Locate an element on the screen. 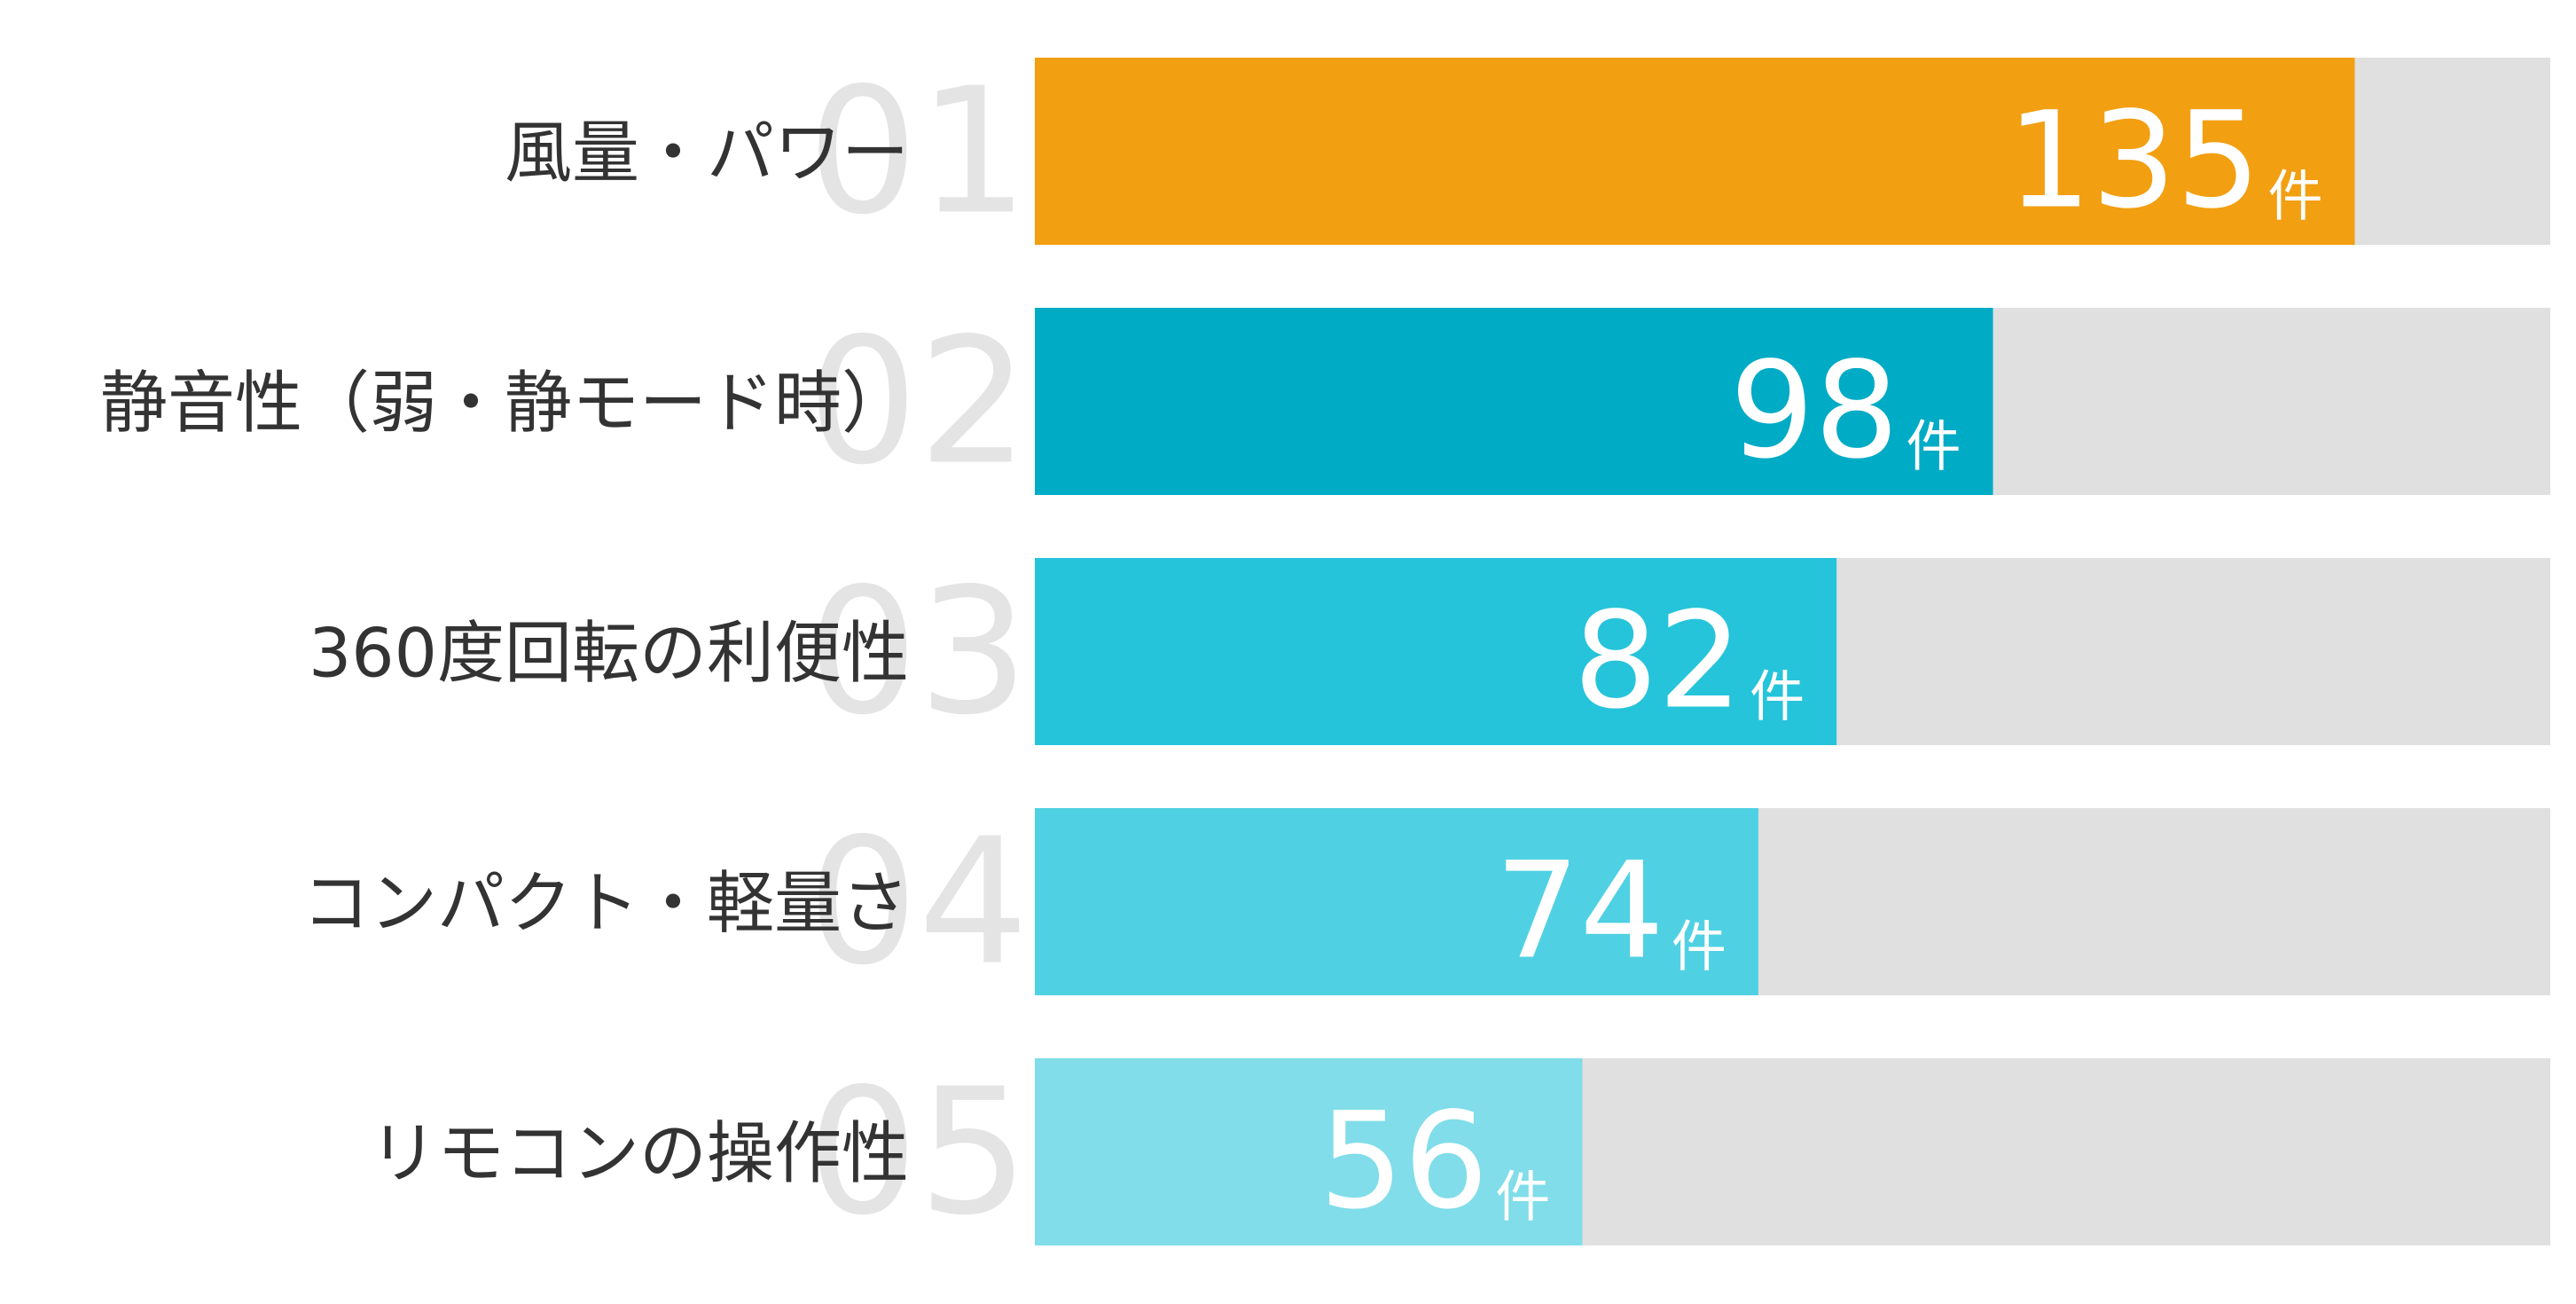  rank-number: 05 is located at coordinates (918, 1153).